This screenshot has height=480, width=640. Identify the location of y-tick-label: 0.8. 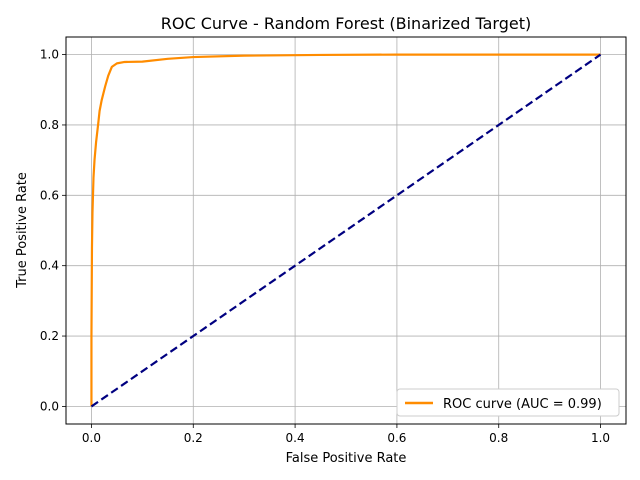
(49, 125).